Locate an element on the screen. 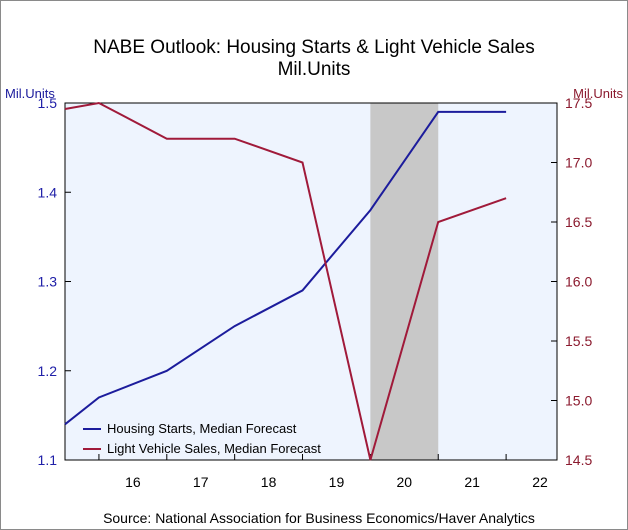  legend-label-vehicle: Light Vehicle Sales, Median Forecast is located at coordinates (214, 448).